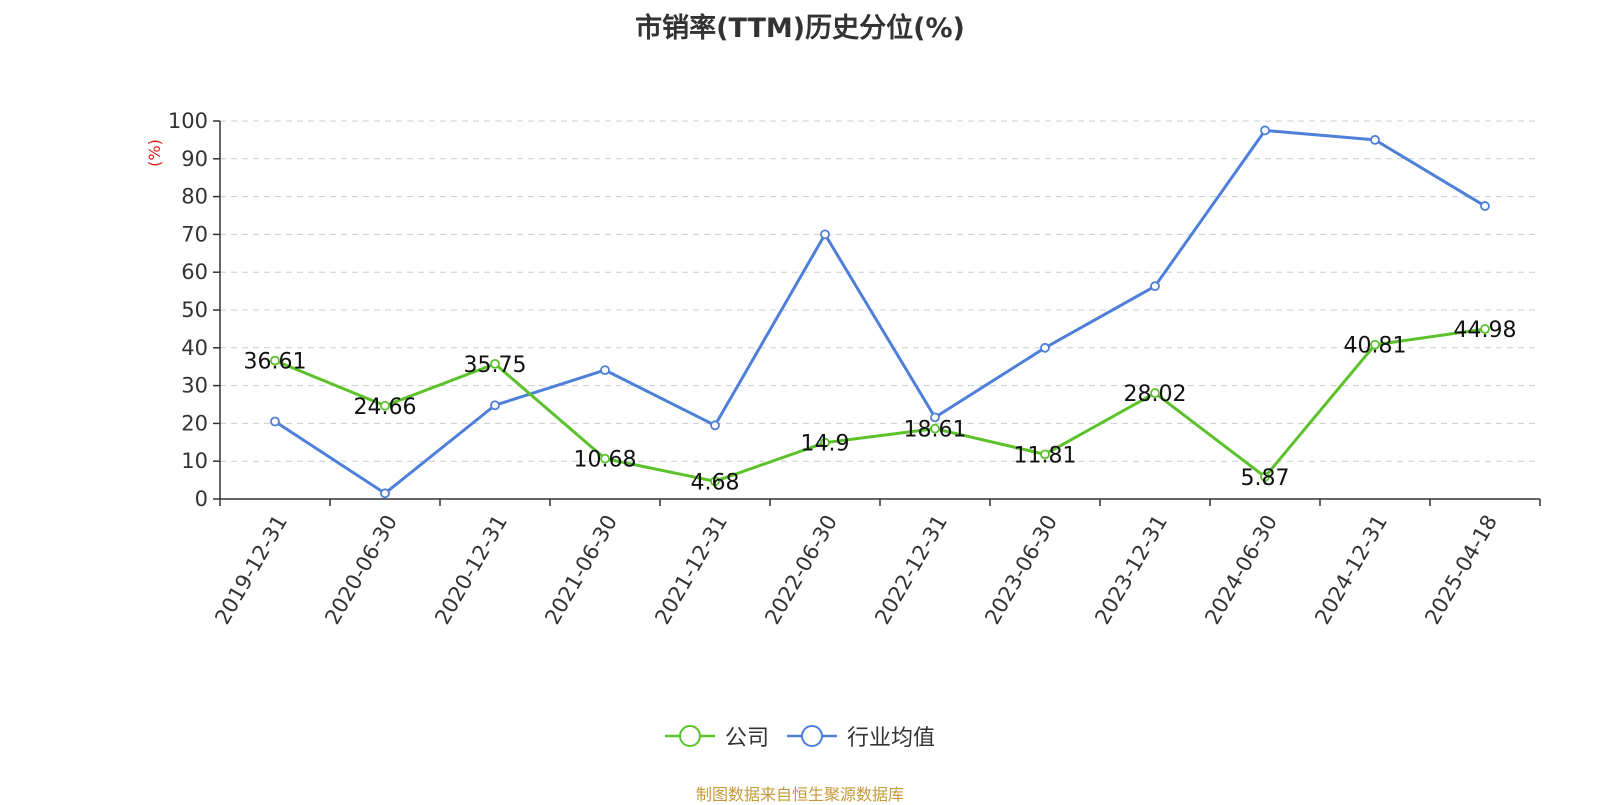  I want to click on x-tick-label: 2020-06-30, so click(361, 570).